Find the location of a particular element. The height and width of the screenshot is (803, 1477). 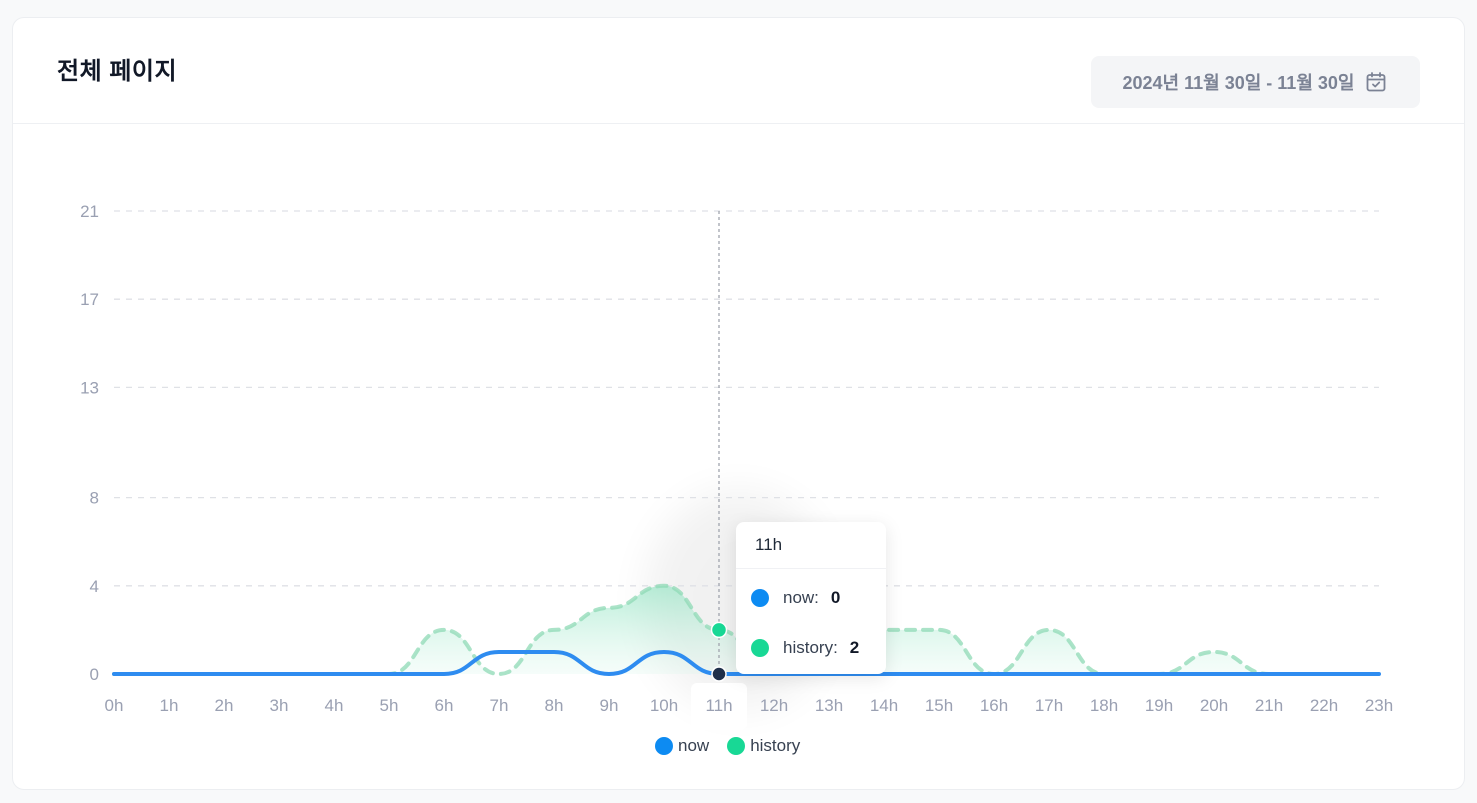

legend-item-history: history is located at coordinates (763, 746).